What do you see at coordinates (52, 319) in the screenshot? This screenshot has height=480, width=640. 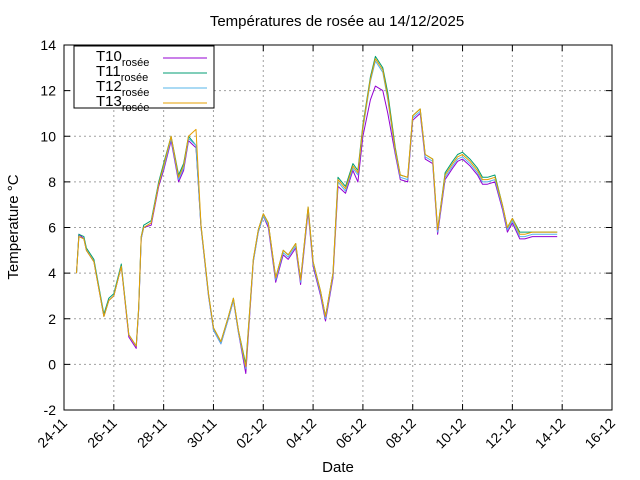 I see `y-tick-label: 2` at bounding box center [52, 319].